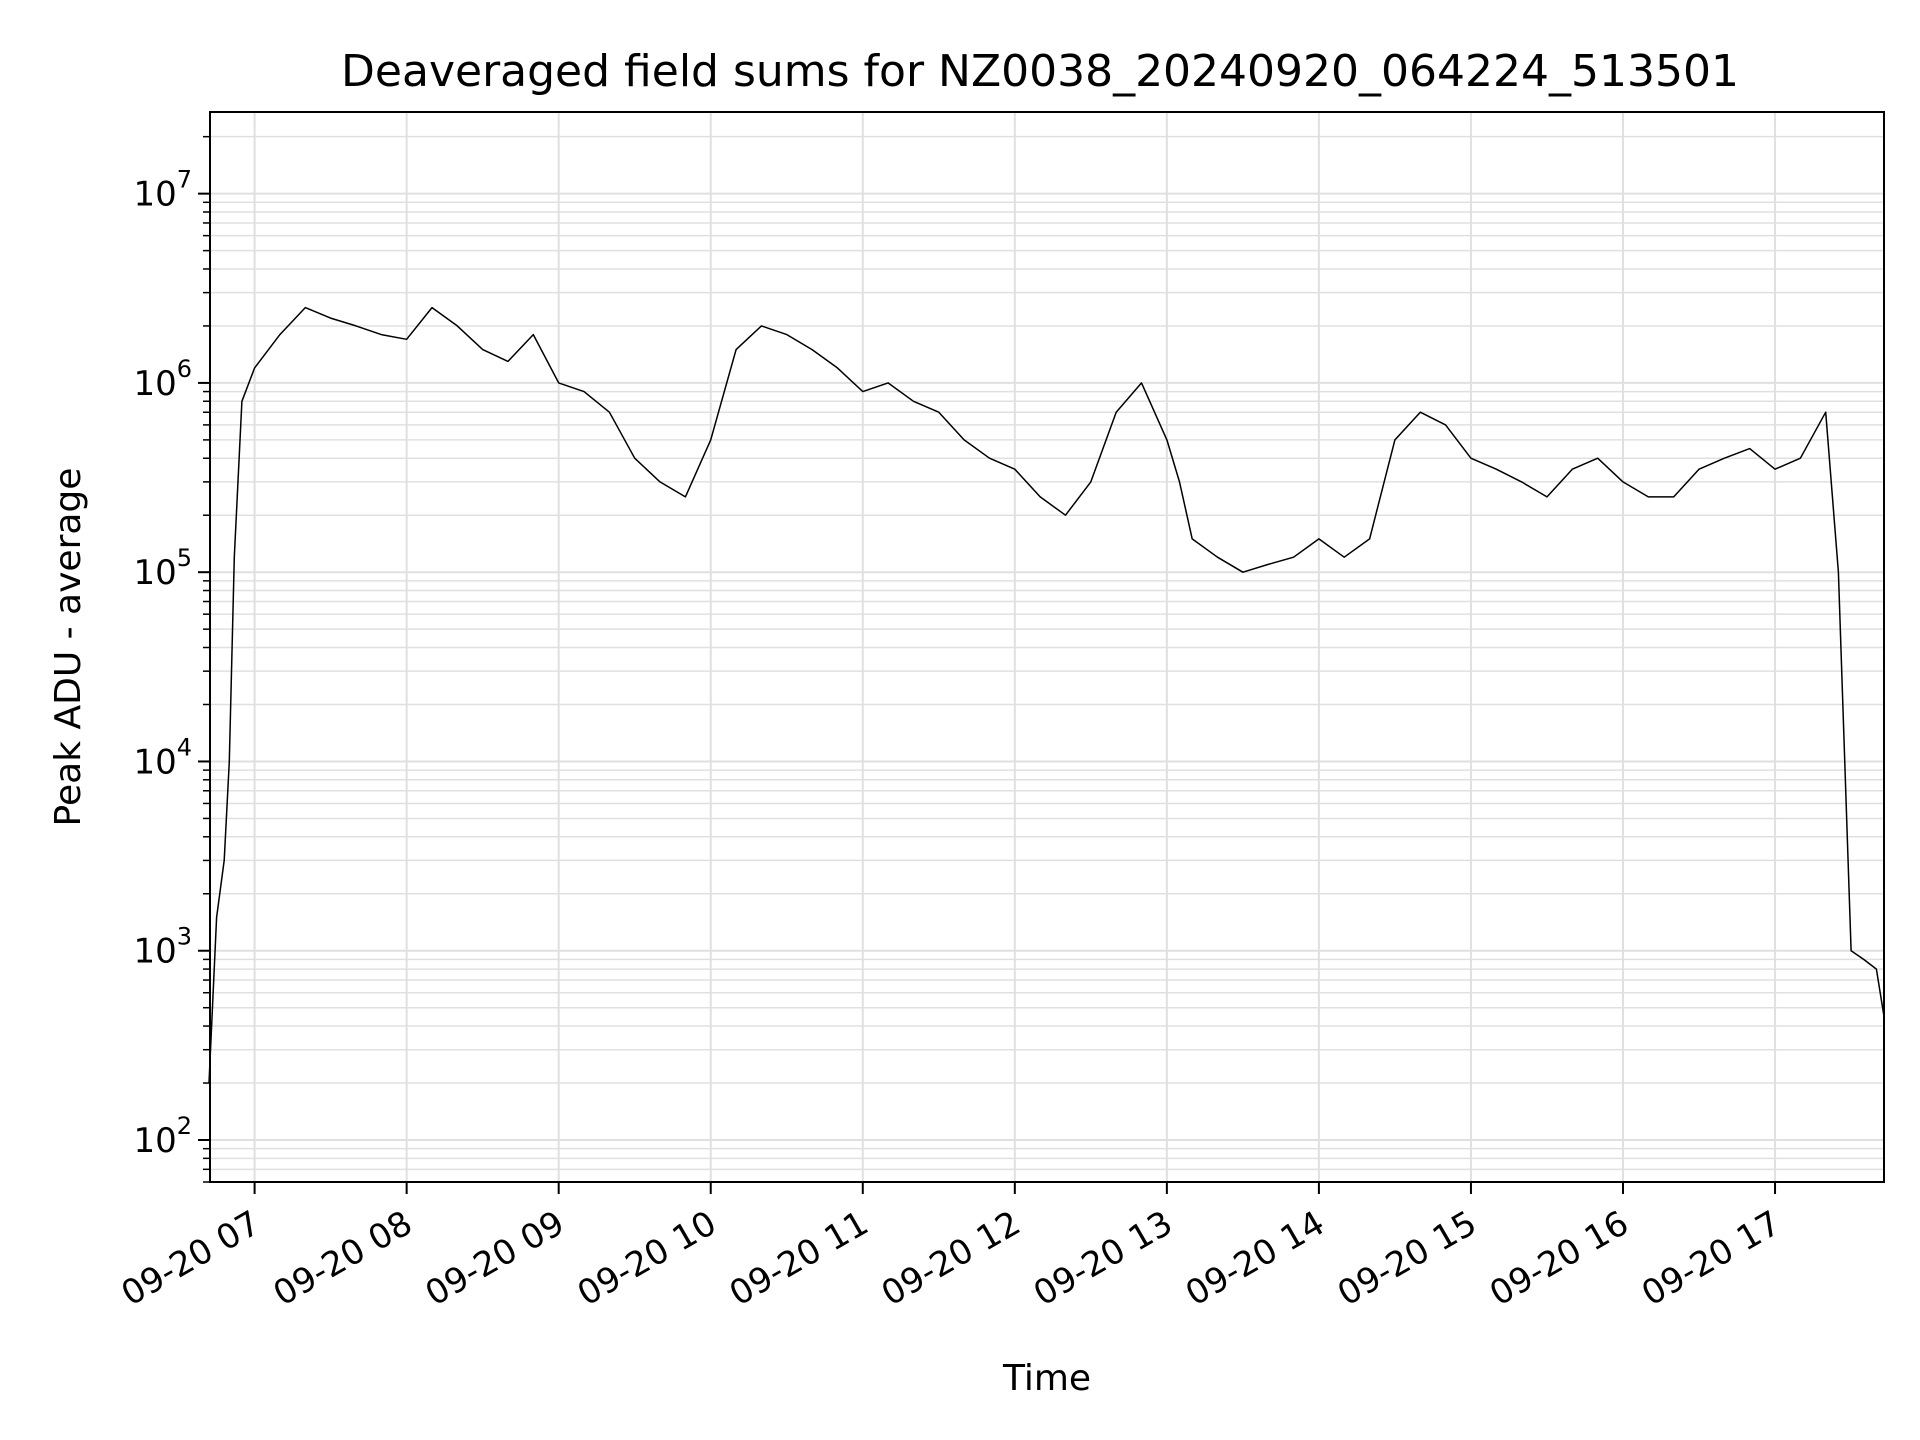  What do you see at coordinates (1046, 1378) in the screenshot?
I see `x-axis-label: Time` at bounding box center [1046, 1378].